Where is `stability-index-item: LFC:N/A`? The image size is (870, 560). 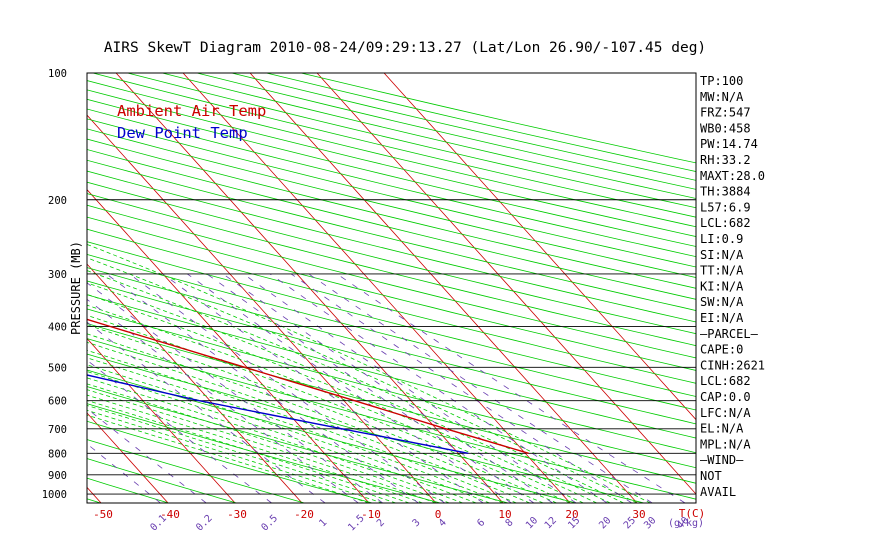 stability-index-item: LFC:N/A is located at coordinates (725, 413).